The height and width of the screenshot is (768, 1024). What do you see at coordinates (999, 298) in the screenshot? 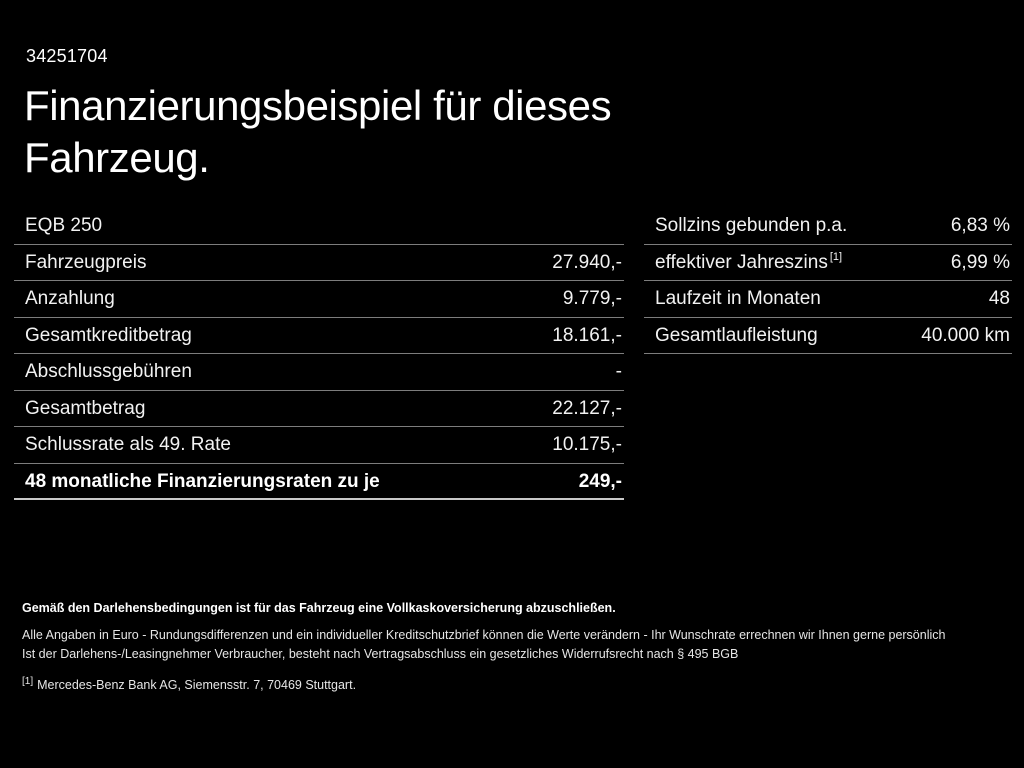
I see `row-value: 48` at bounding box center [999, 298].